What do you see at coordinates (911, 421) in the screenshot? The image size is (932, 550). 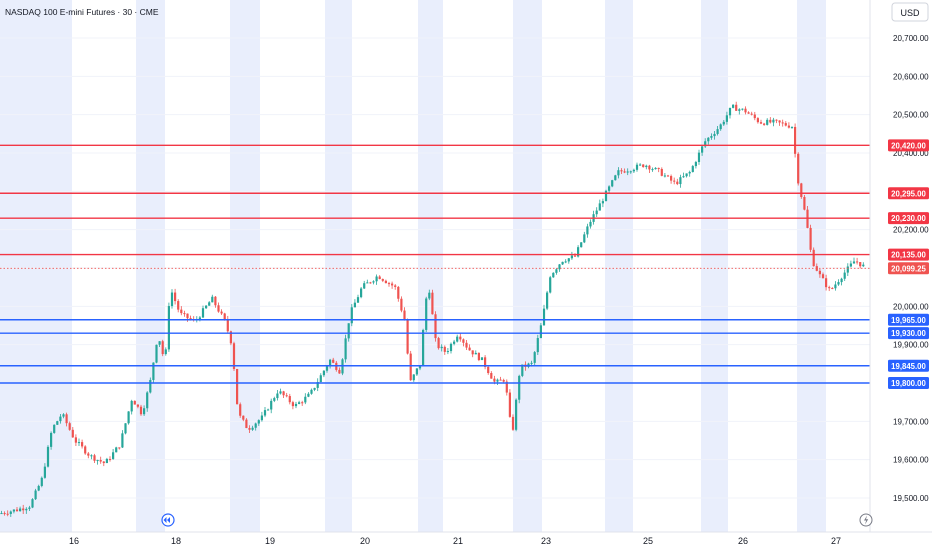 I see `price-tick-label: 19,700.00` at bounding box center [911, 421].